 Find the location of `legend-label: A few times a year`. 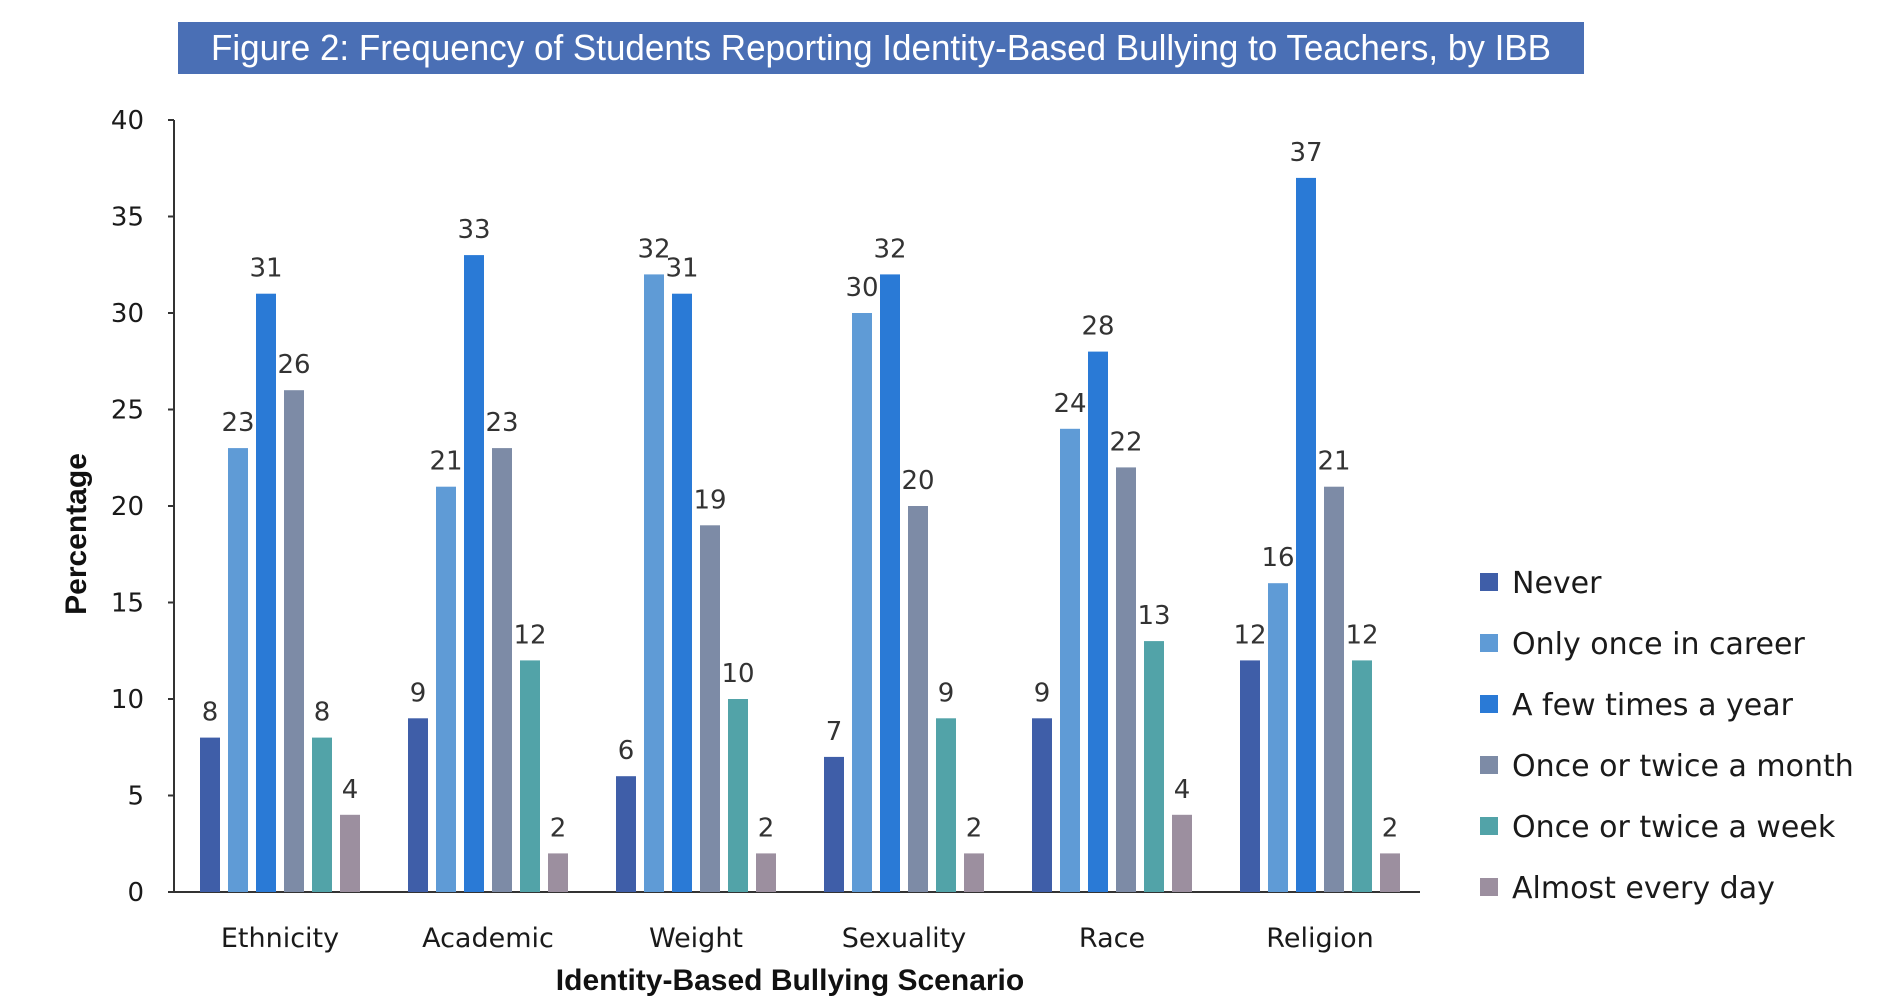

legend-label: A few times a year is located at coordinates (1653, 705).